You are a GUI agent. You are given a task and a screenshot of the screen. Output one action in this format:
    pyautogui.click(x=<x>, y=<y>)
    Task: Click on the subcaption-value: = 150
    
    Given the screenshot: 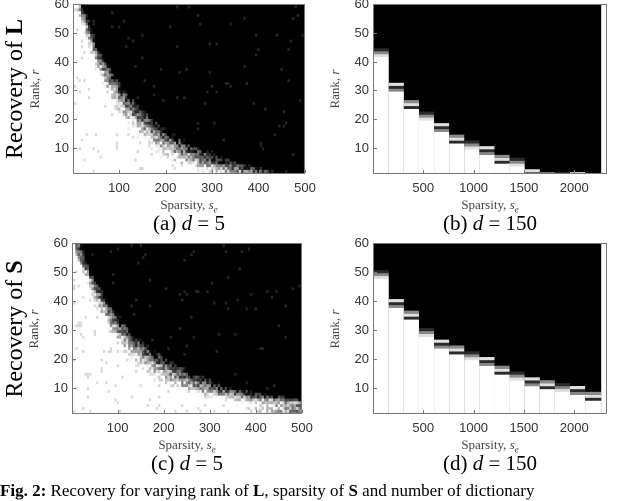 What is the action you would take?
    pyautogui.click(x=510, y=223)
    